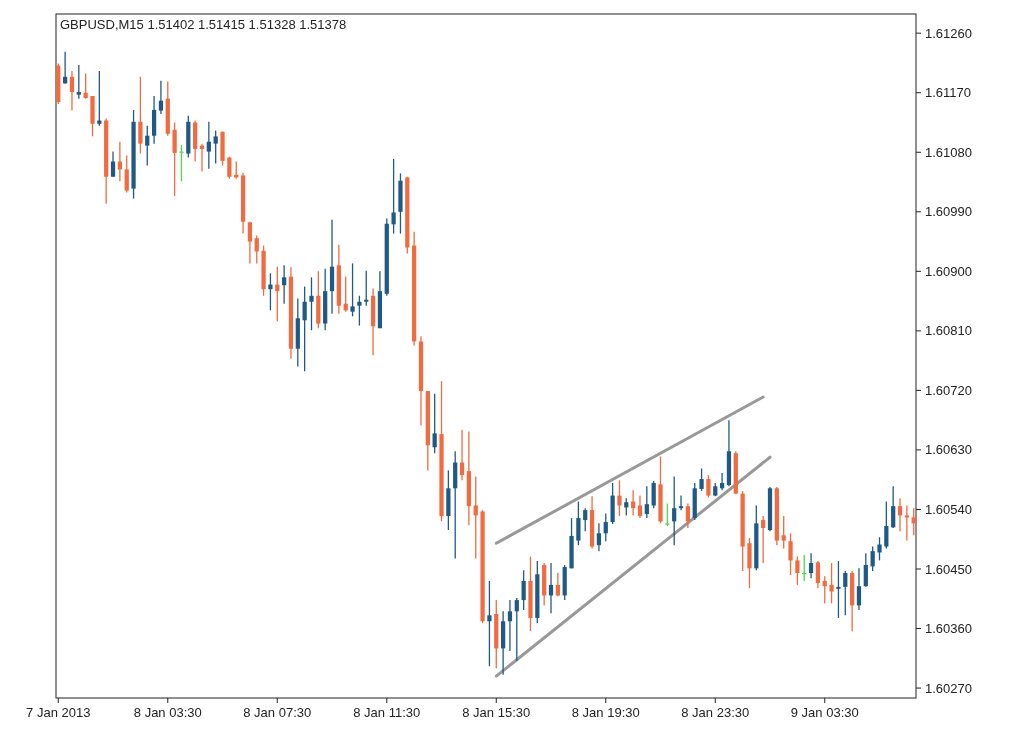 The image size is (1024, 738). Describe the element at coordinates (387, 712) in the screenshot. I see `x-tick-label: 8 Jan 11:30` at that location.